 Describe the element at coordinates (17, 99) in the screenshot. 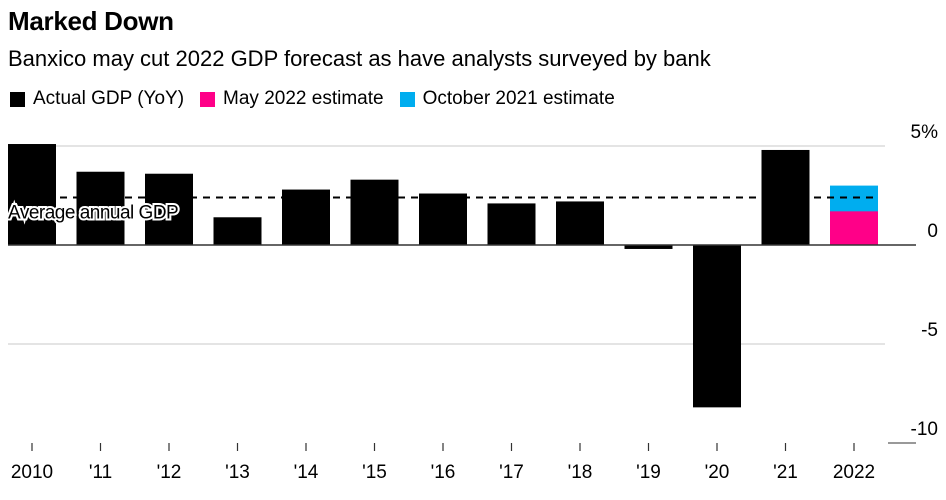

I see `legend-swatch-actual` at that location.